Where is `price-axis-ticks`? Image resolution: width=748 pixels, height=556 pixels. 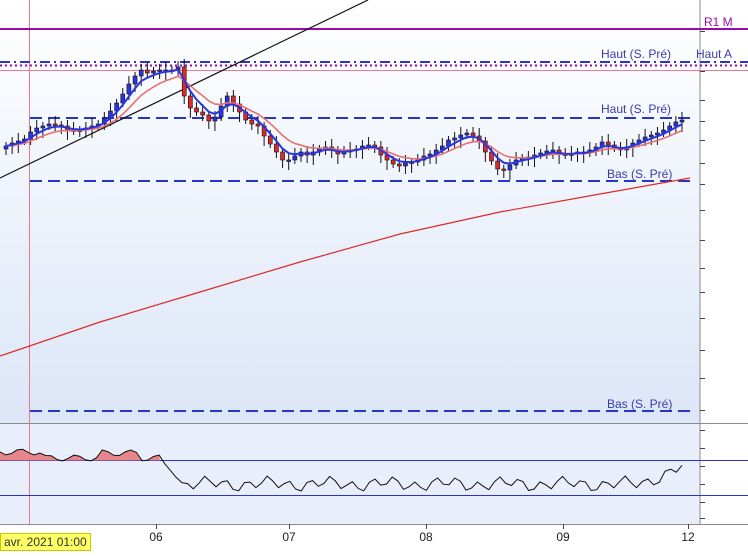 price-axis-ticks is located at coordinates (702, 221).